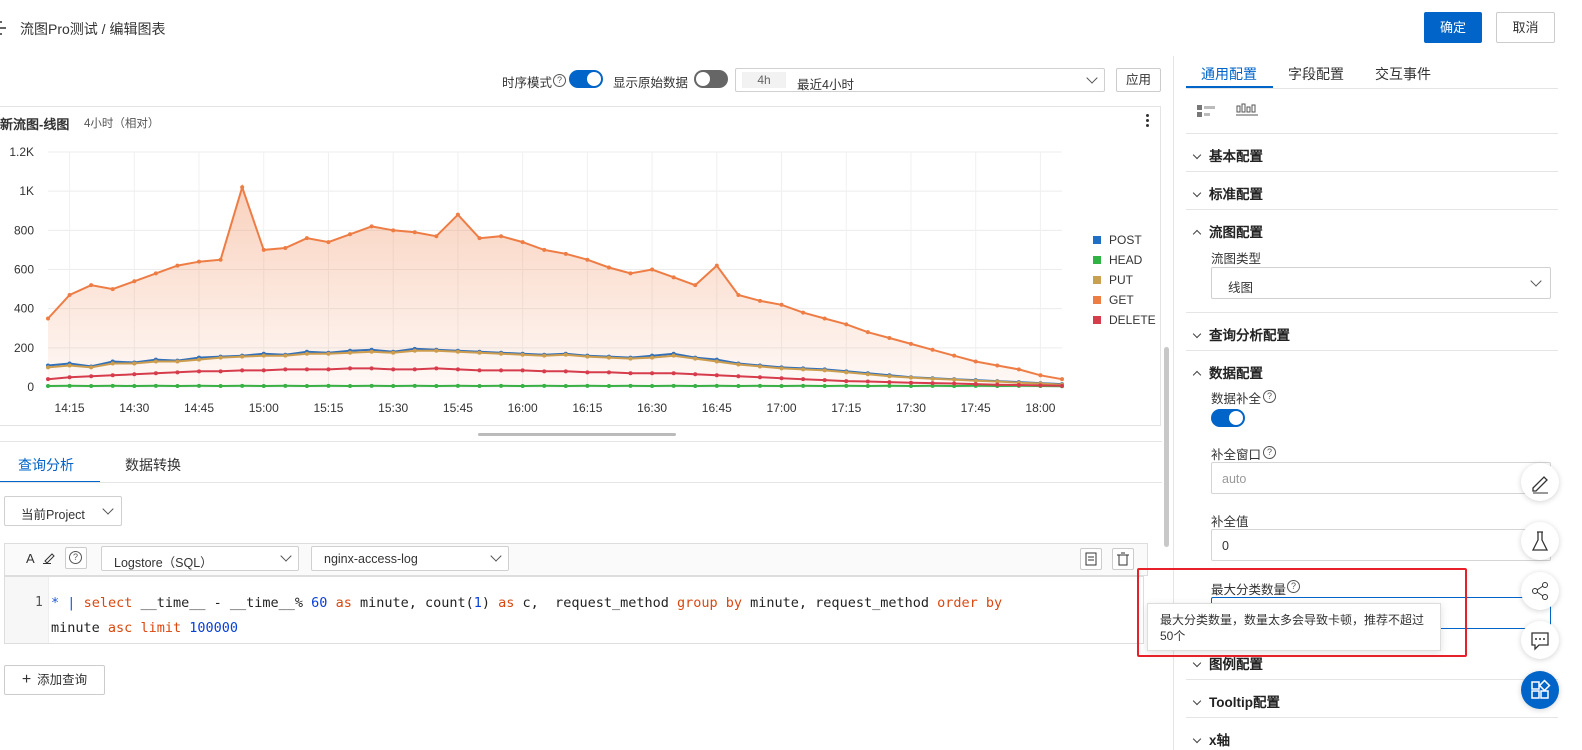 This screenshot has width=1582, height=750. Describe the element at coordinates (1229, 74) in the screenshot. I see `tab-general-config: 通用配置` at that location.